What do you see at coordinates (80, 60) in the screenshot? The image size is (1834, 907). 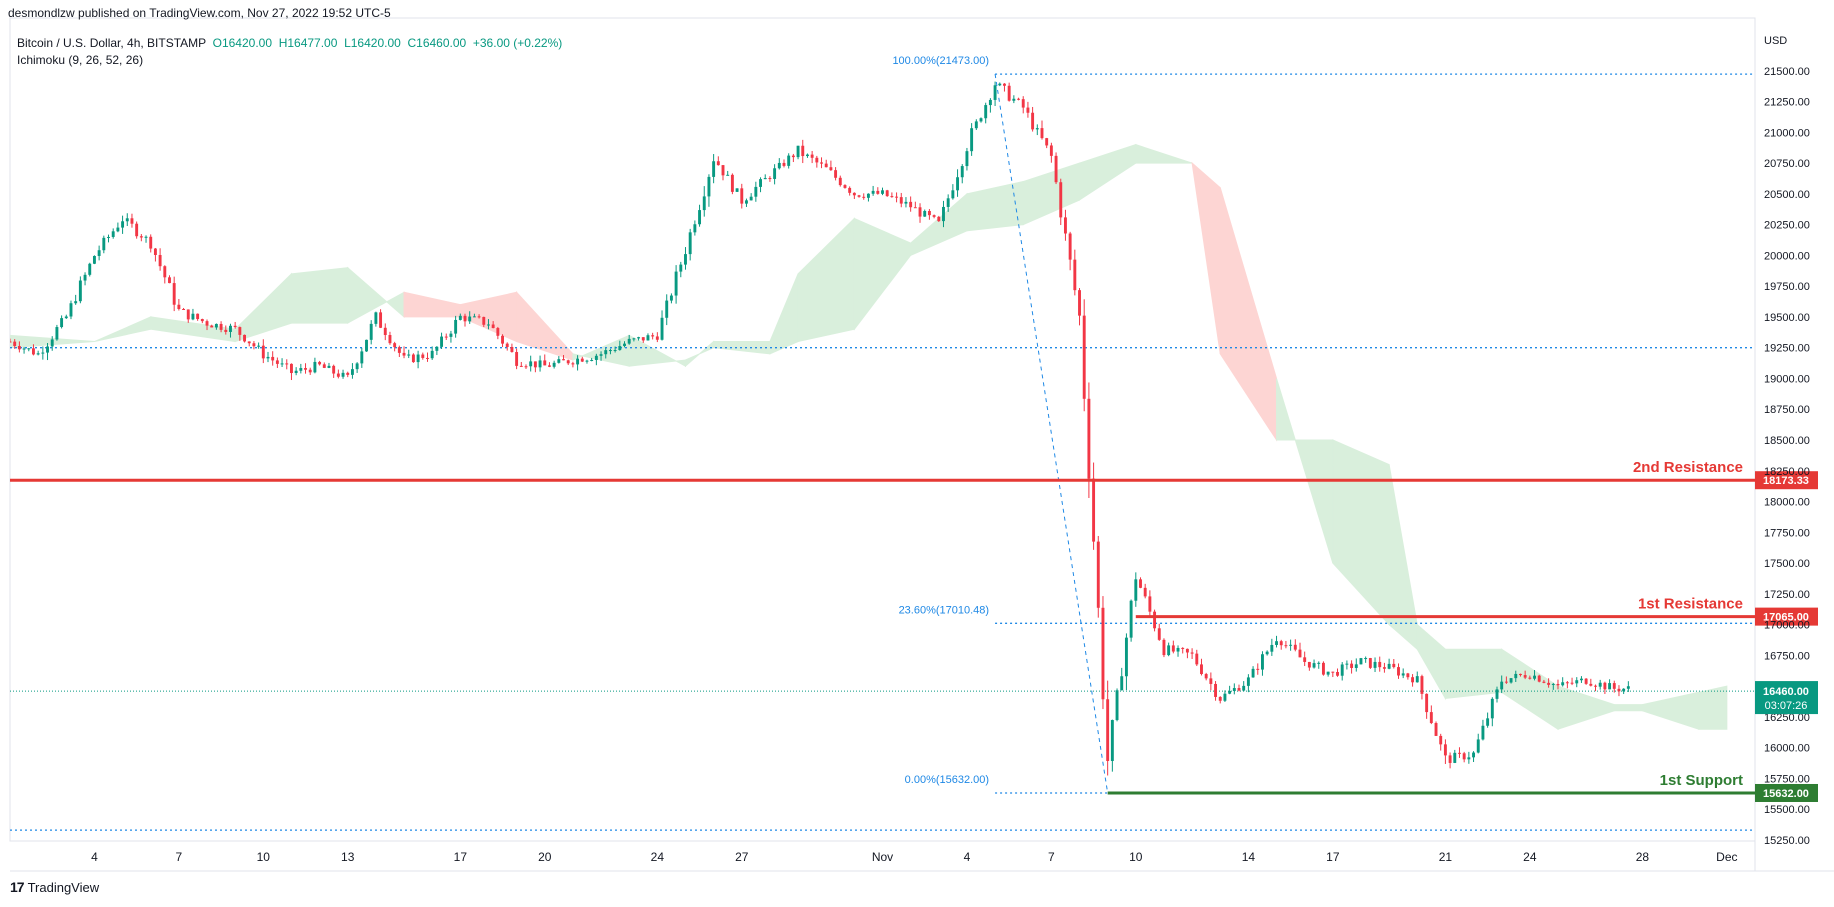 I see `indicator-legend: Ichimoku (9, 26, 52, 26)` at bounding box center [80, 60].